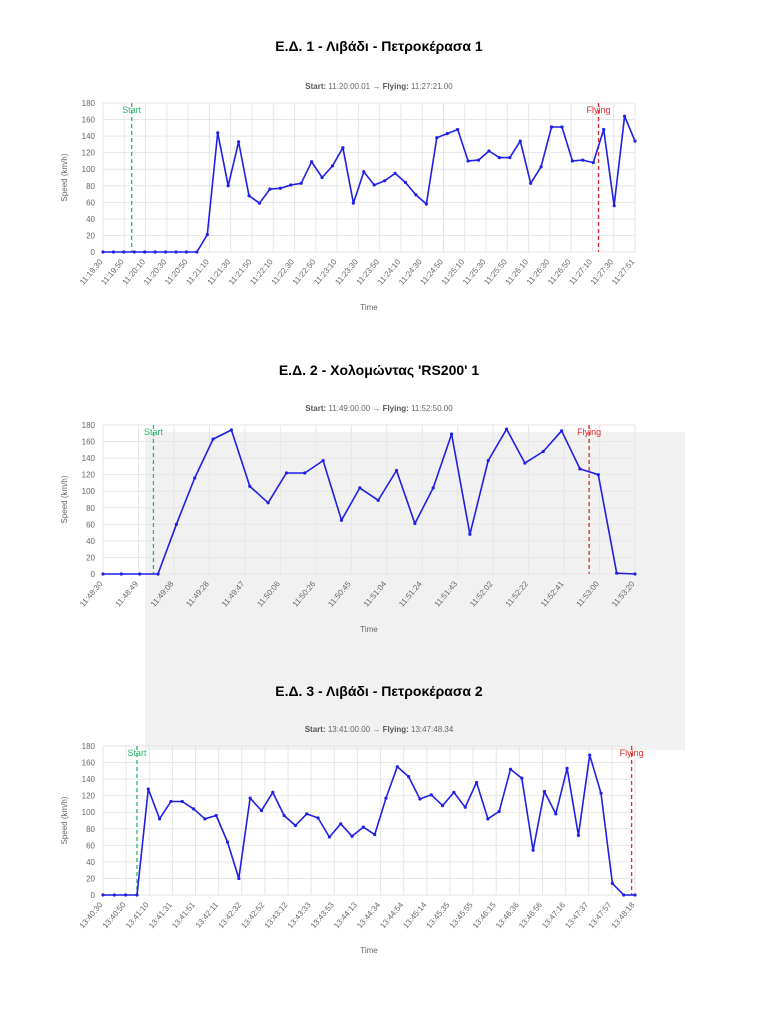 Image resolution: width=758 pixels, height=1024 pixels. Describe the element at coordinates (93, 895) in the screenshot. I see `y-tick-label: 0` at that location.